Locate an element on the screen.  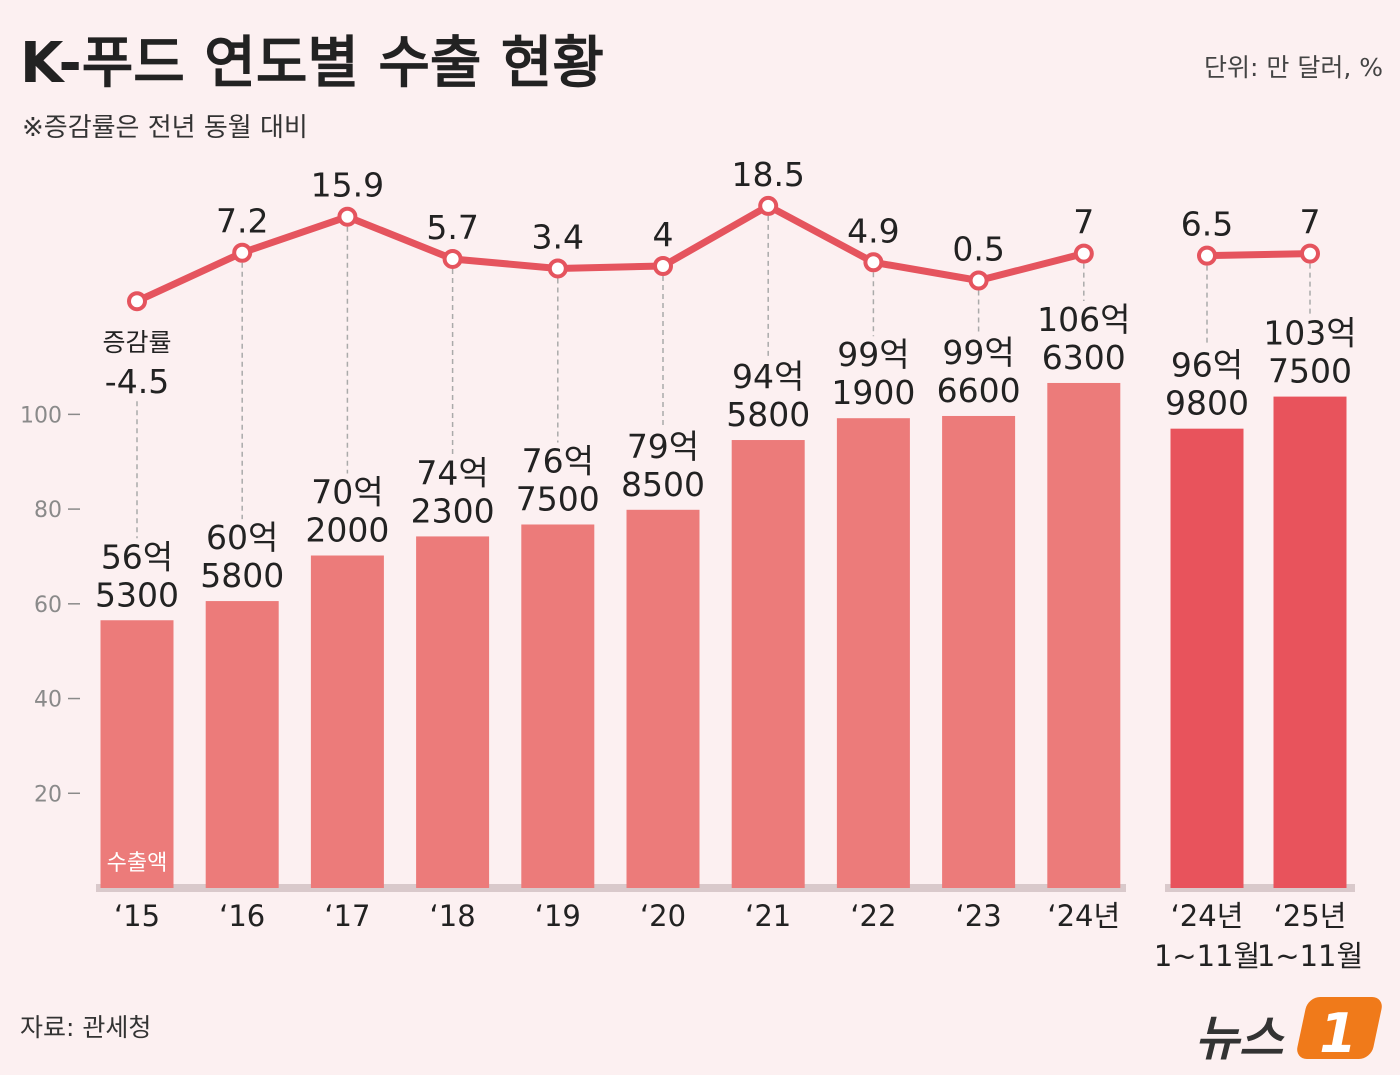
x-tick-label: ‘18 is located at coordinates (453, 916).